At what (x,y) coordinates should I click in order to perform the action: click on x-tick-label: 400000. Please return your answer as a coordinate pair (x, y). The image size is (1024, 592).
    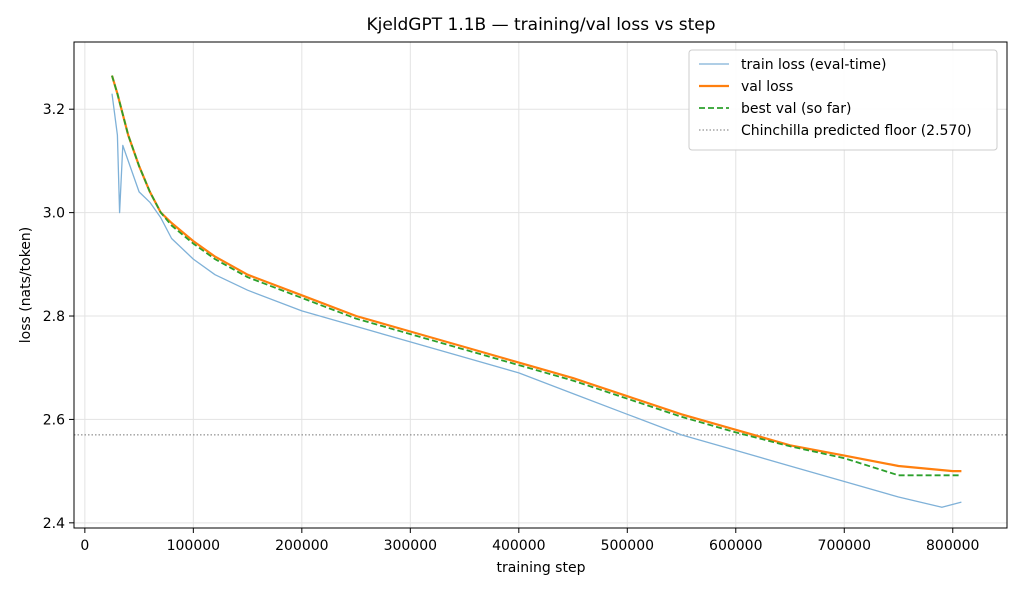
    Looking at the image, I should click on (518, 546).